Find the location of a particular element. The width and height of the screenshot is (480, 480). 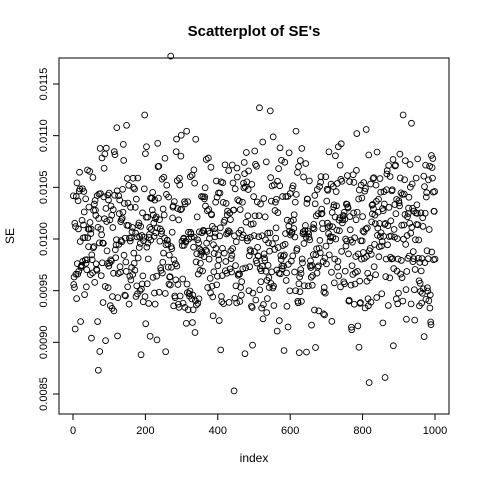

x-tick-label: 400 is located at coordinates (218, 431).